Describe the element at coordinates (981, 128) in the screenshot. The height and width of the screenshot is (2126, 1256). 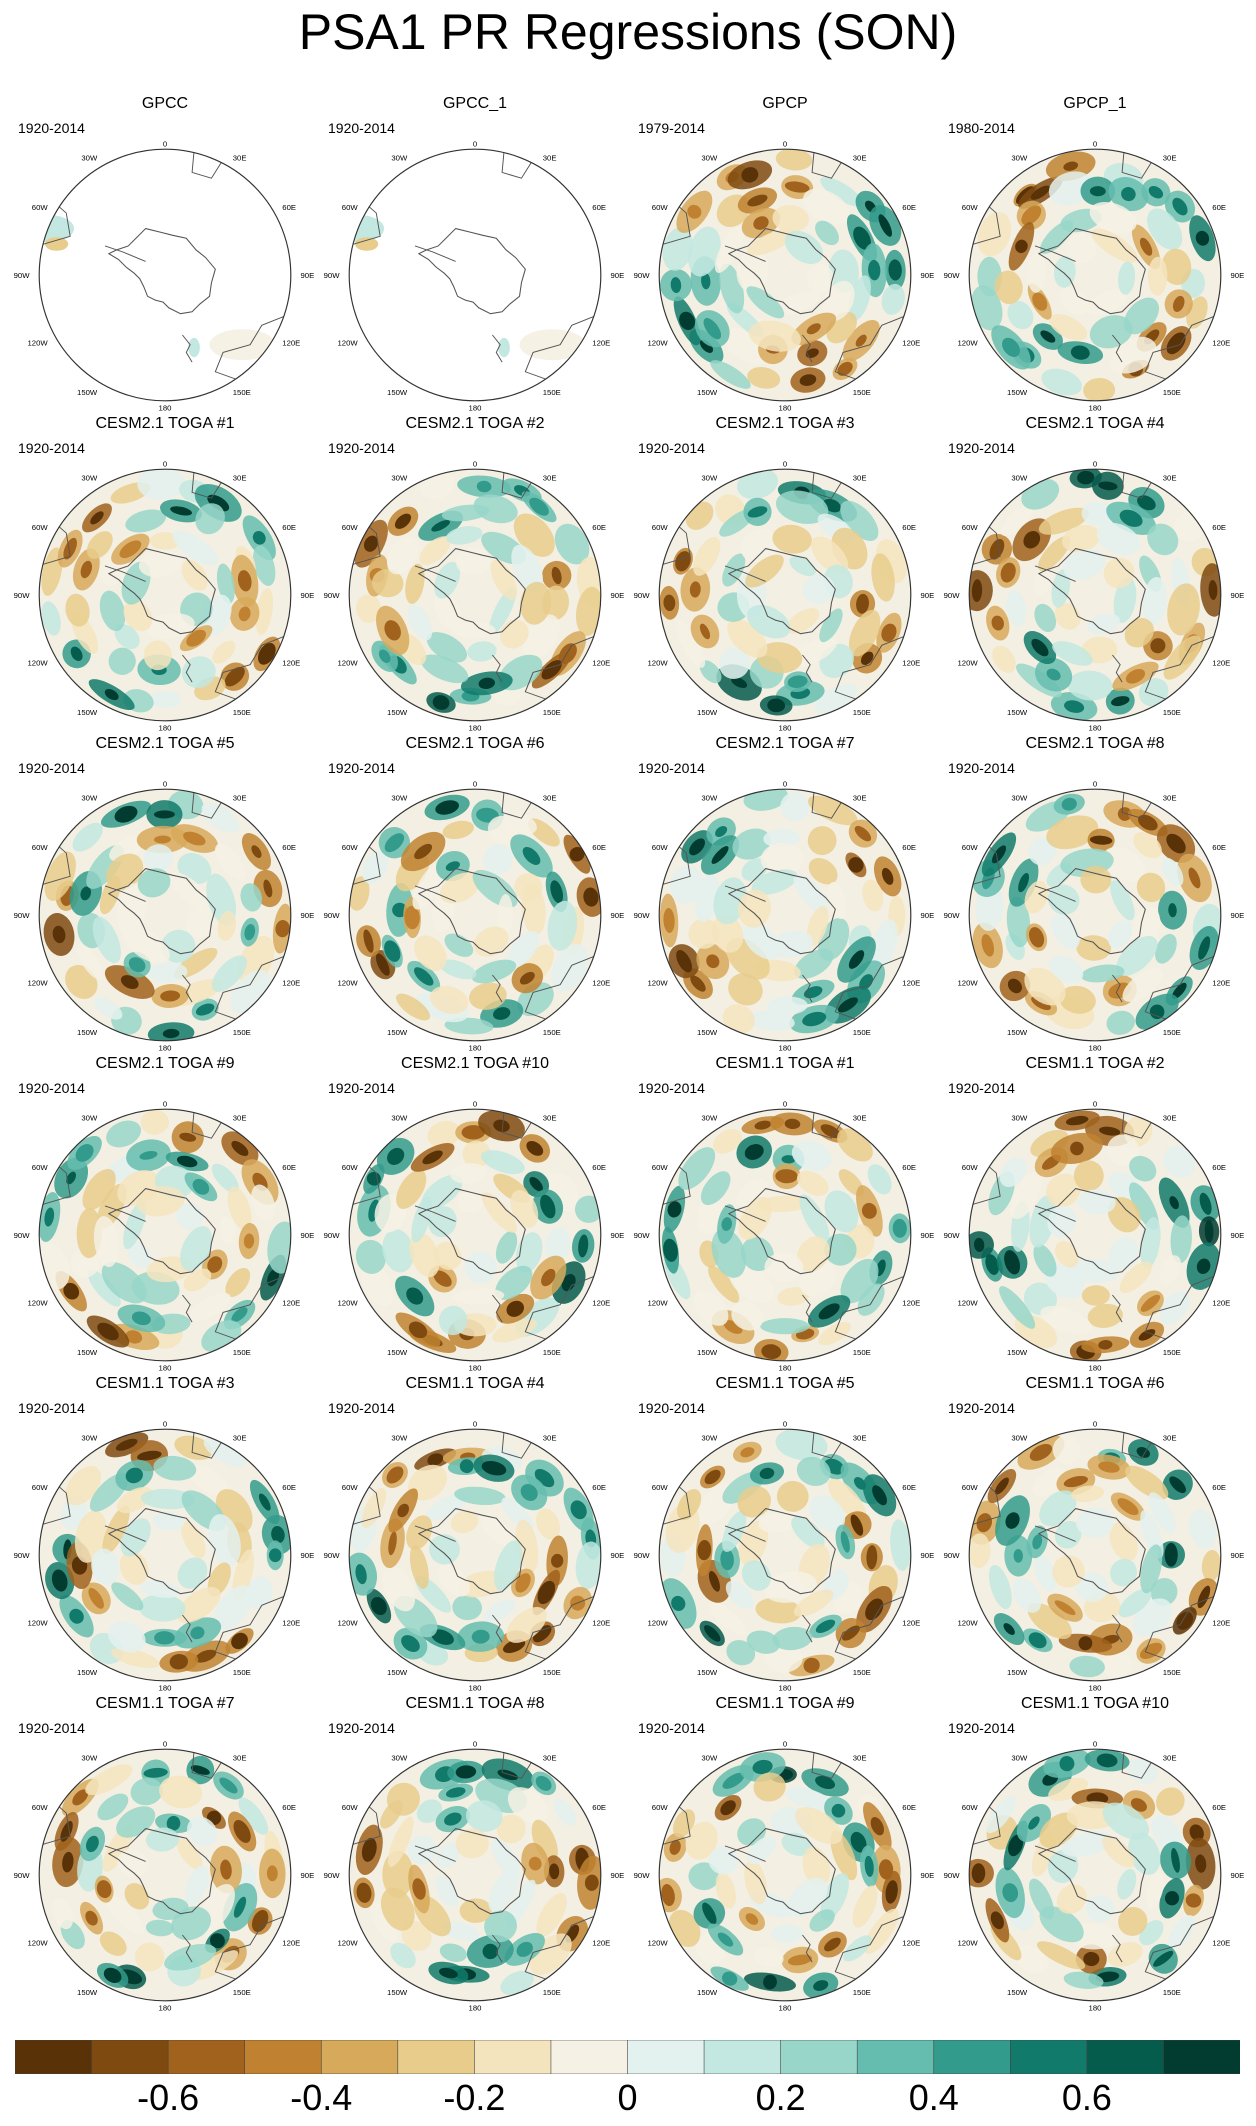
I see `panel-years: 1980-2014` at that location.